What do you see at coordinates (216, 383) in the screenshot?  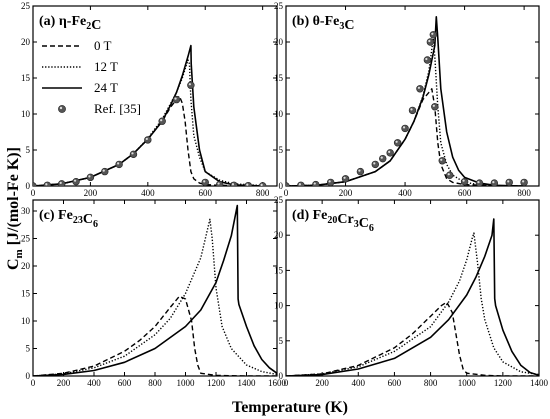 I see `x-tick-label: 1200` at bounding box center [216, 383].